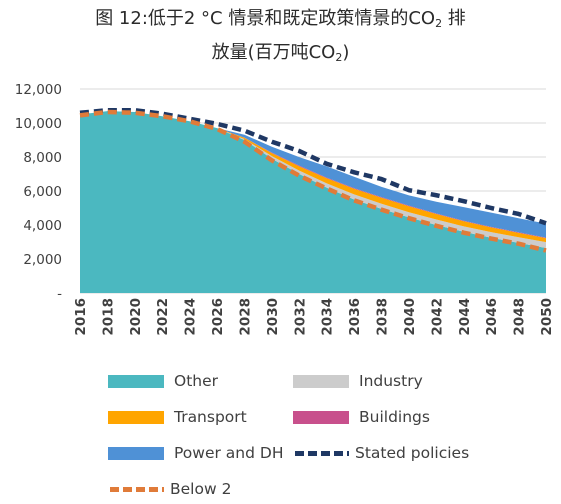 This screenshot has height=504, width=561. Describe the element at coordinates (42, 158) in the screenshot. I see `y-tick-label: 8,000` at that location.